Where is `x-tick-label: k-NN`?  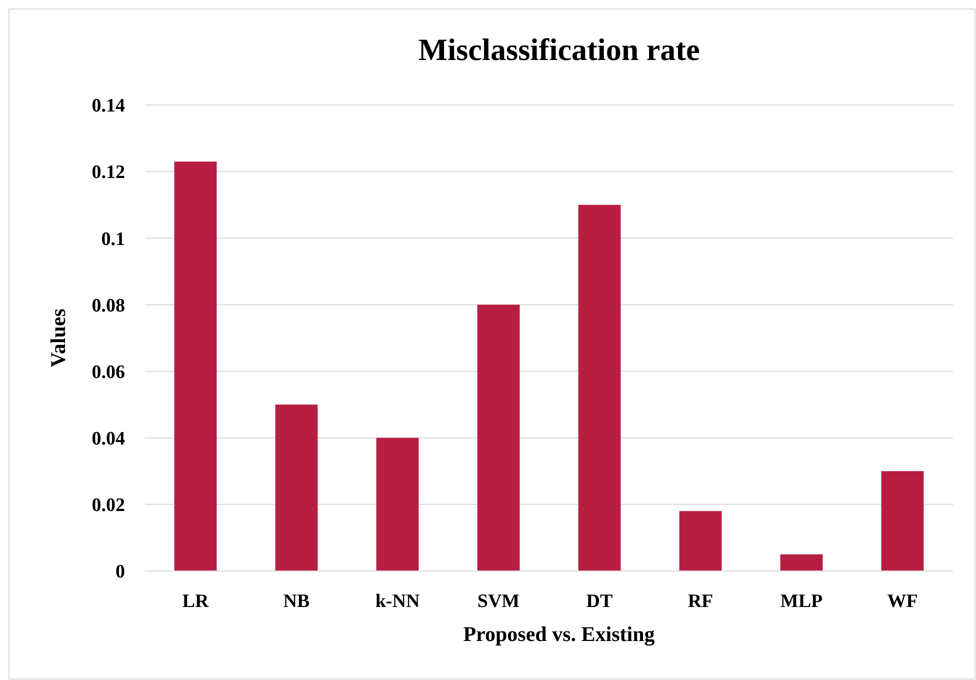
x-tick-label: k-NN is located at coordinates (397, 601).